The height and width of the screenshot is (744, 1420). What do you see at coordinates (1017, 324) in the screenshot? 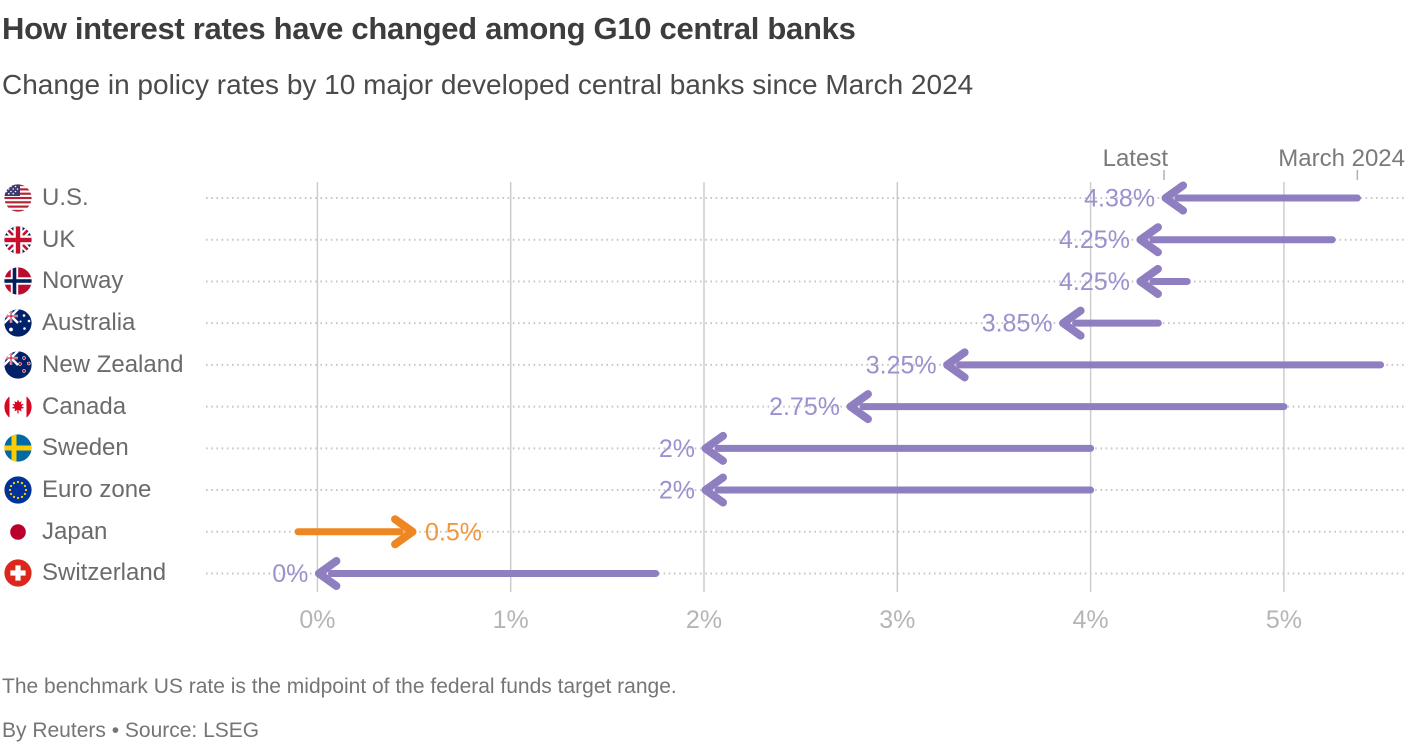
I see `rate-value-label: 3.85%` at bounding box center [1017, 324].